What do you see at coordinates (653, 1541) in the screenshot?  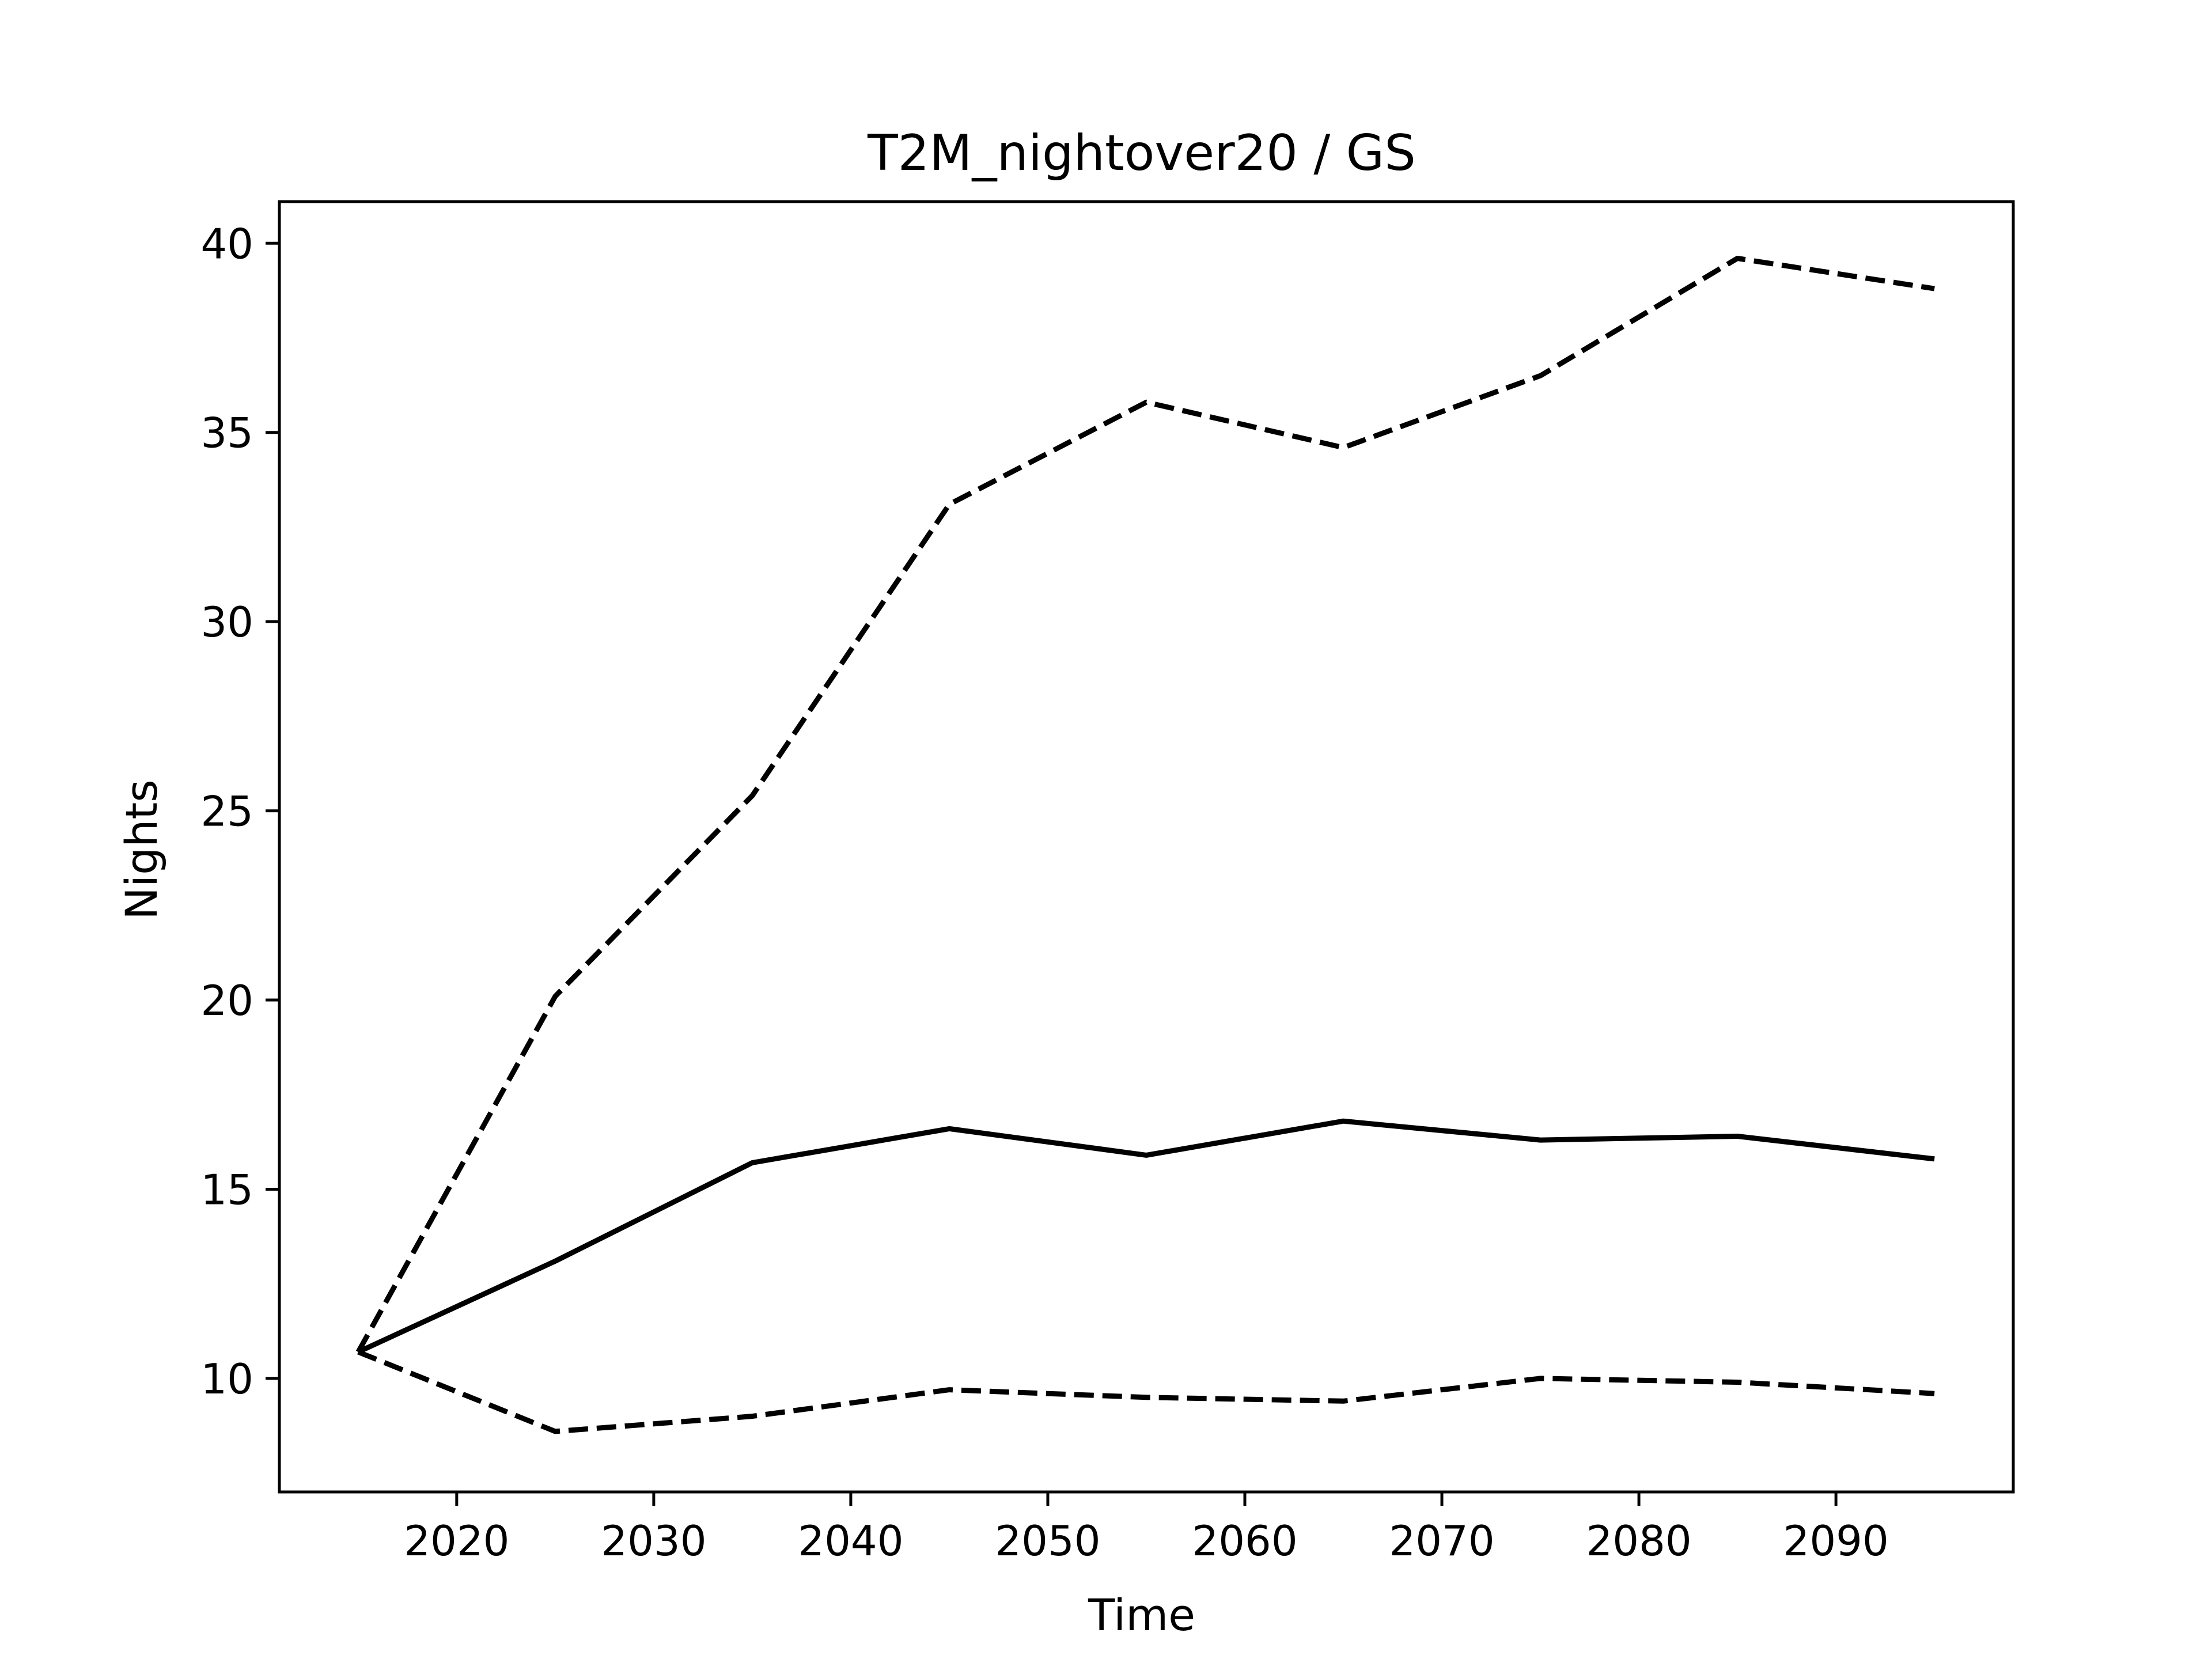 I see `x-tick-label-2030: 2030` at bounding box center [653, 1541].